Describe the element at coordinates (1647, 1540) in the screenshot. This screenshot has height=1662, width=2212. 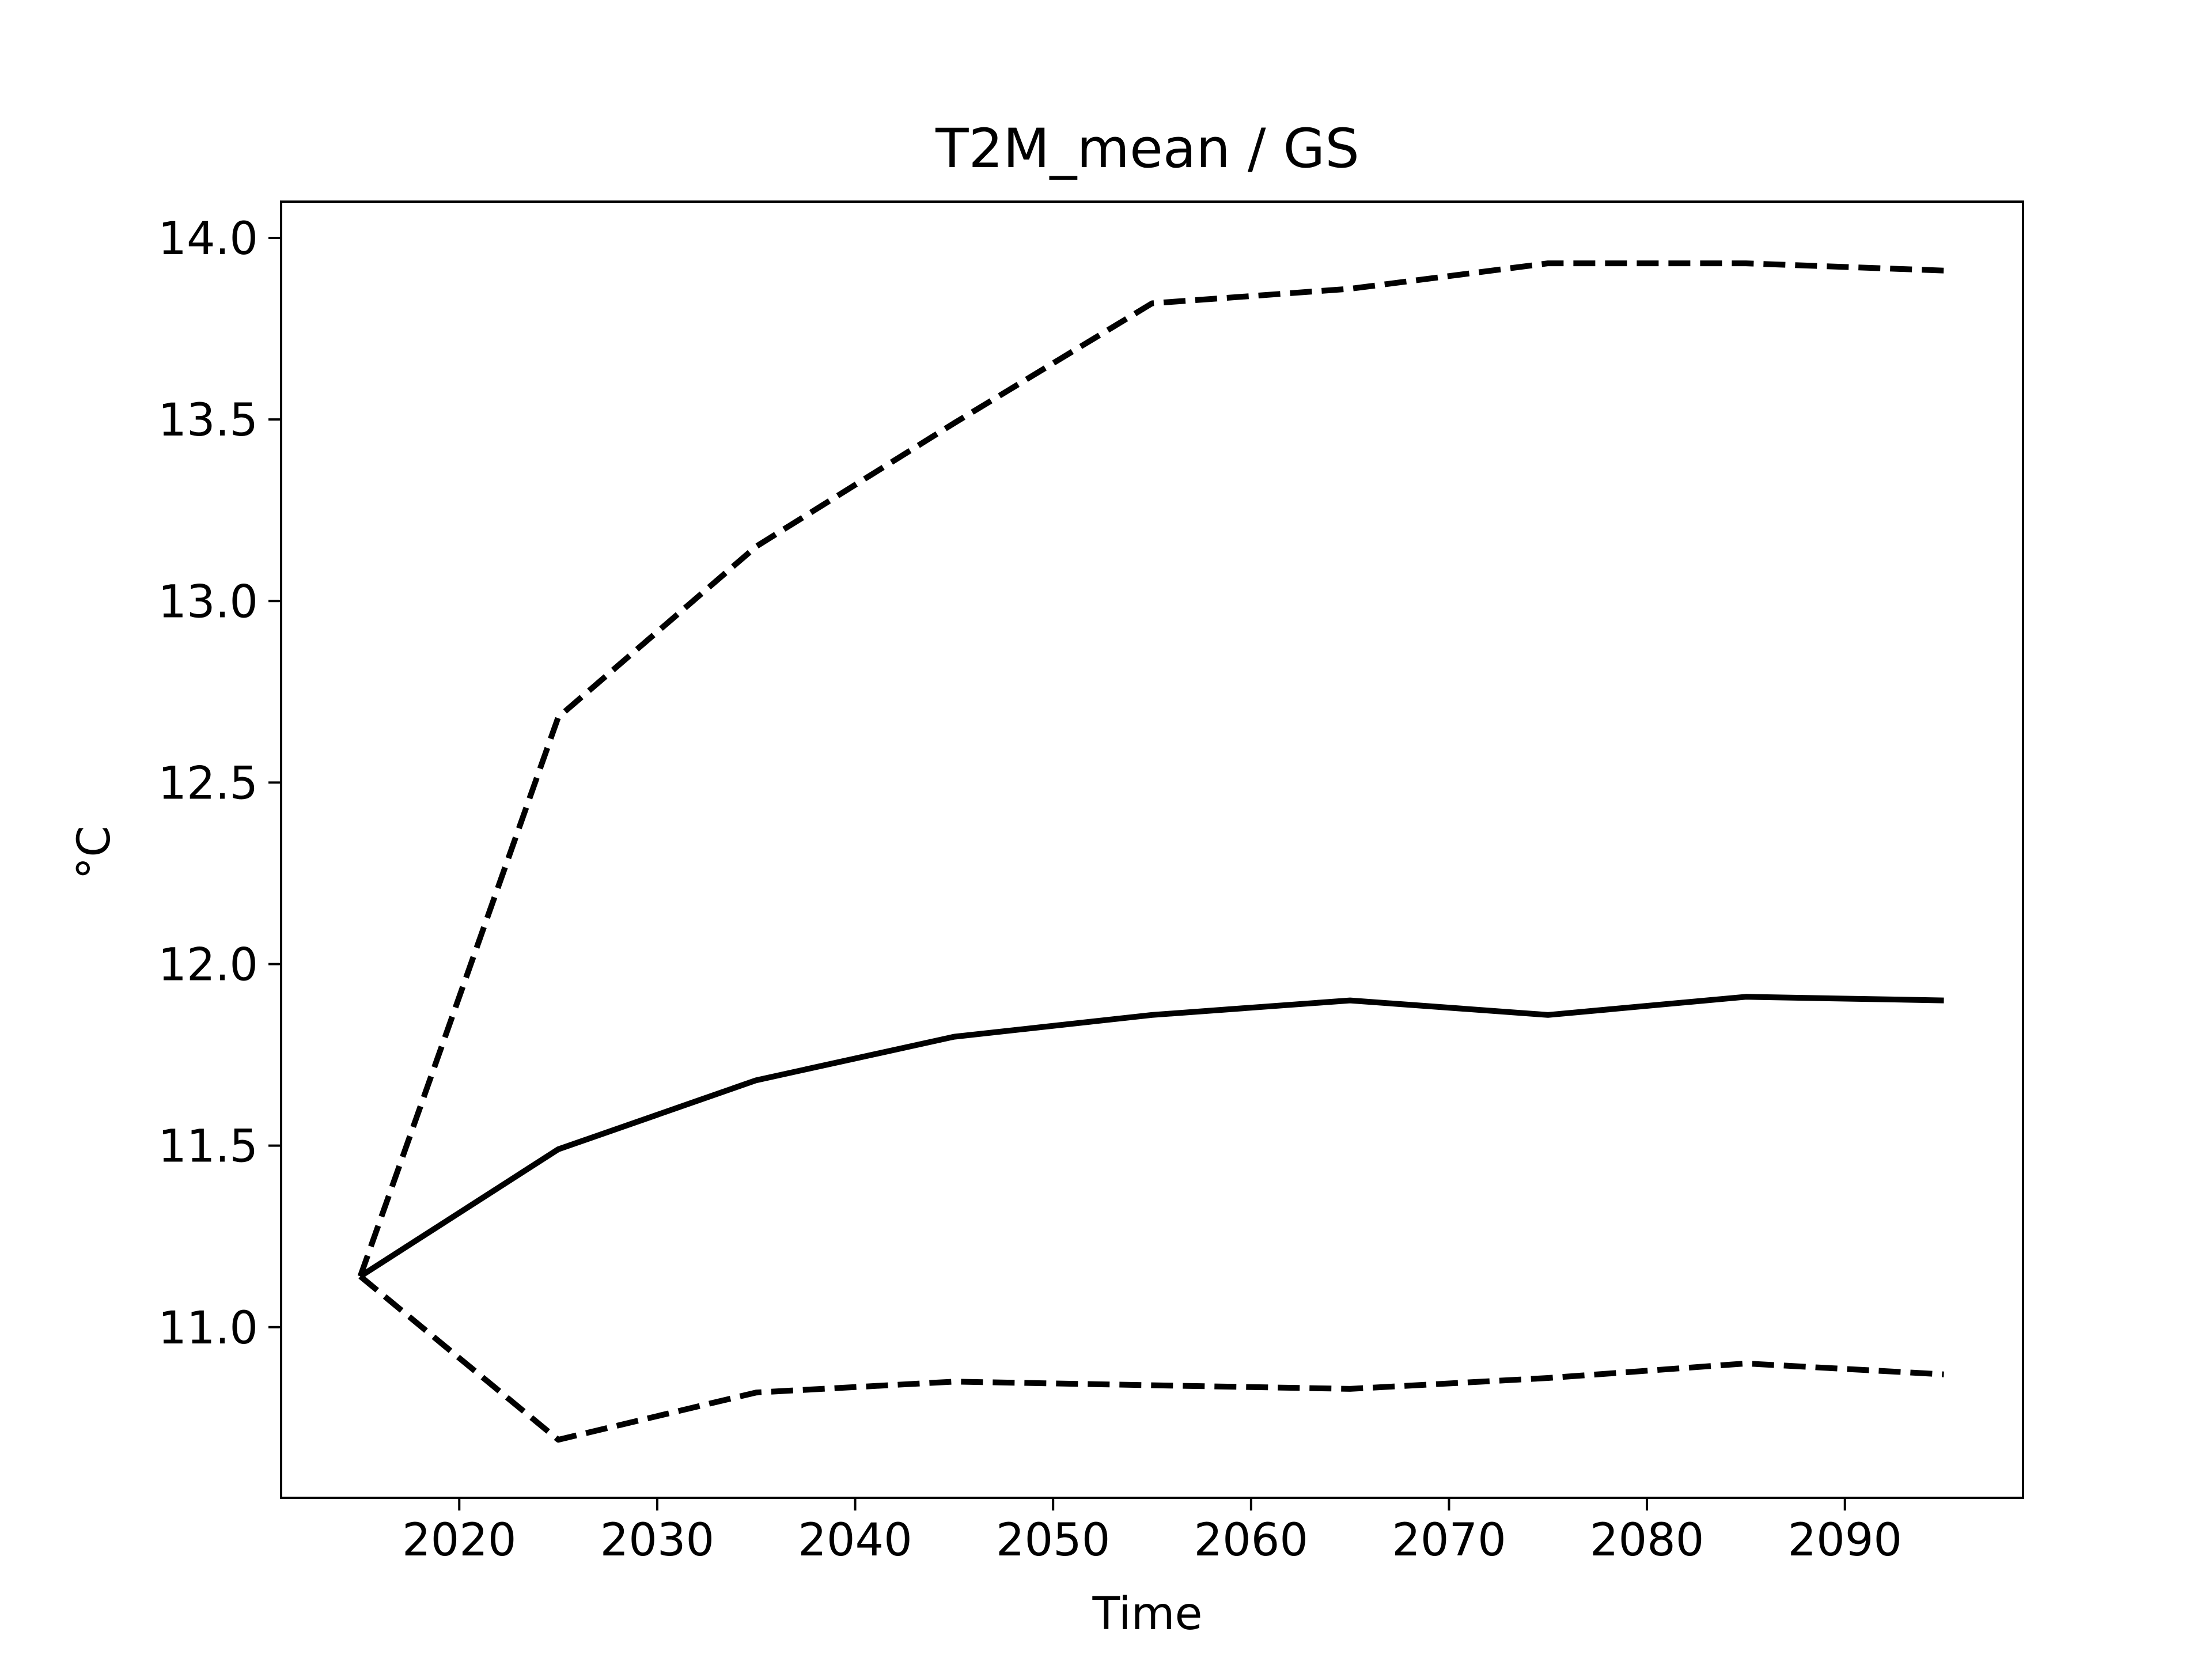
I see `x-tick-label: 2080` at that location.